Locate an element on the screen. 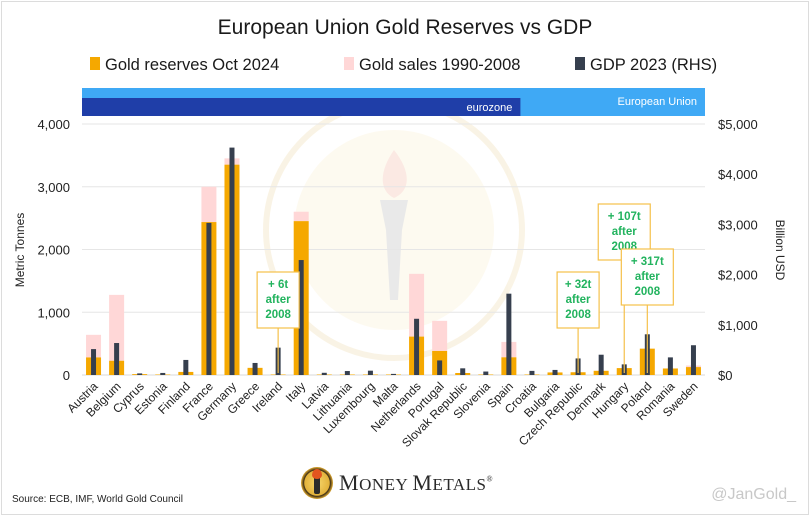 The height and width of the screenshot is (516, 810). annotation-text: + 6t is located at coordinates (278, 285).